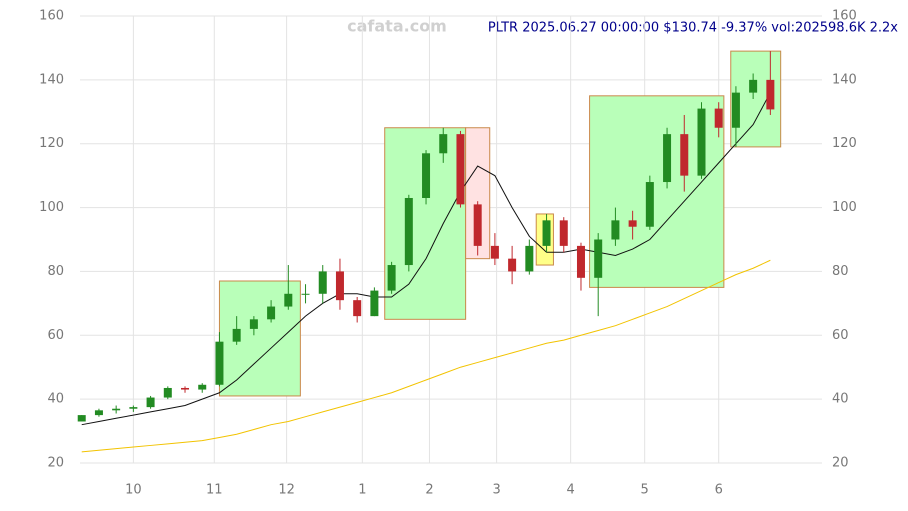  I want to click on x-tick-label: 11, so click(214, 490).